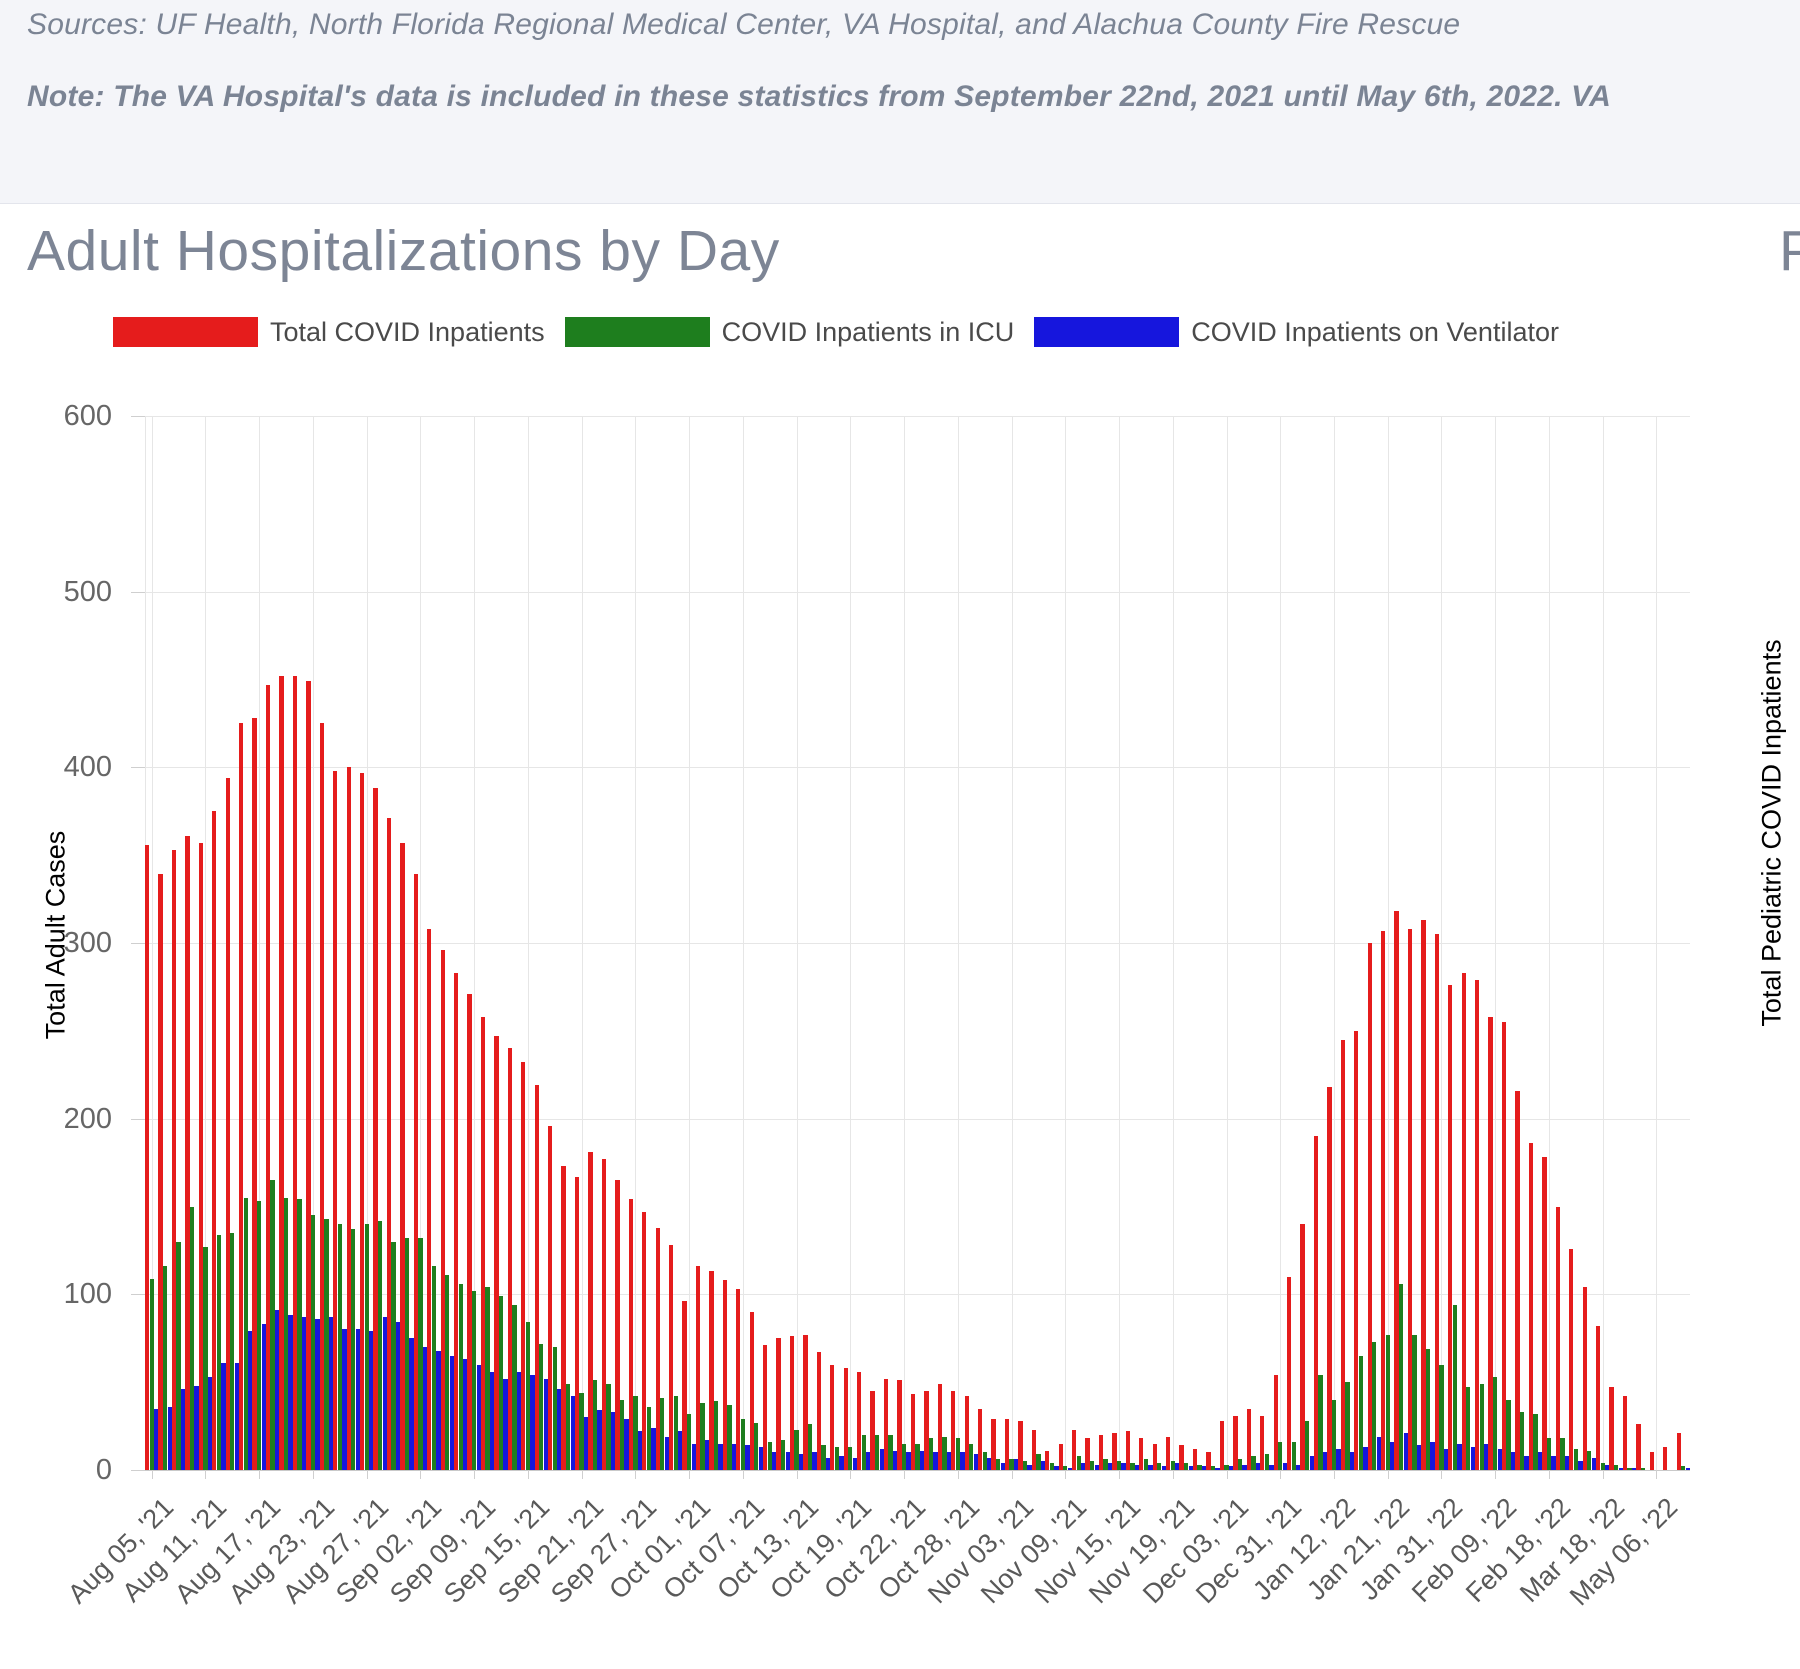  What do you see at coordinates (55, 935) in the screenshot?
I see `y-axis-title: Total Adult Cases` at bounding box center [55, 935].